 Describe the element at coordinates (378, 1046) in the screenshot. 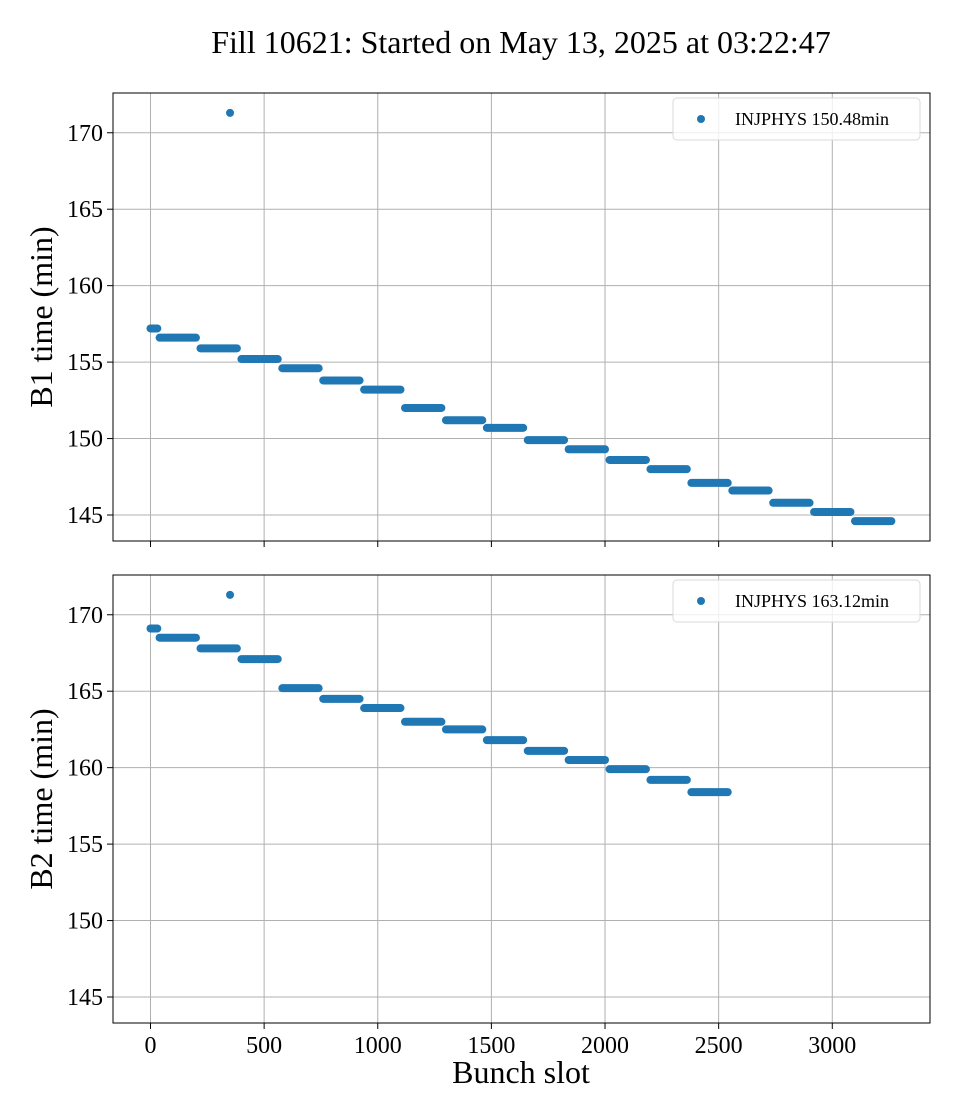

I see `x-tick-label: 1000` at that location.